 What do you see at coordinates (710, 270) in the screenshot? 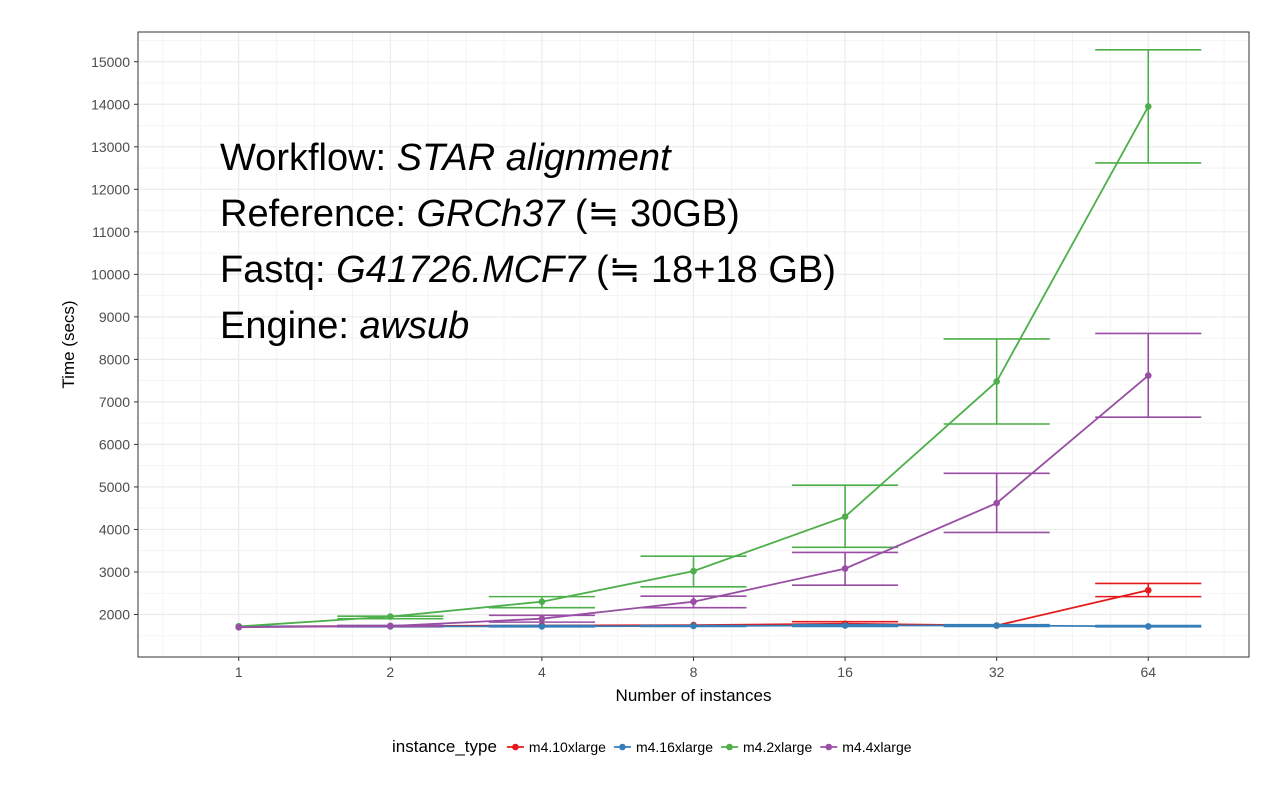
I see `annotation-suffix: (≒ 18+18 GB)` at bounding box center [710, 270].